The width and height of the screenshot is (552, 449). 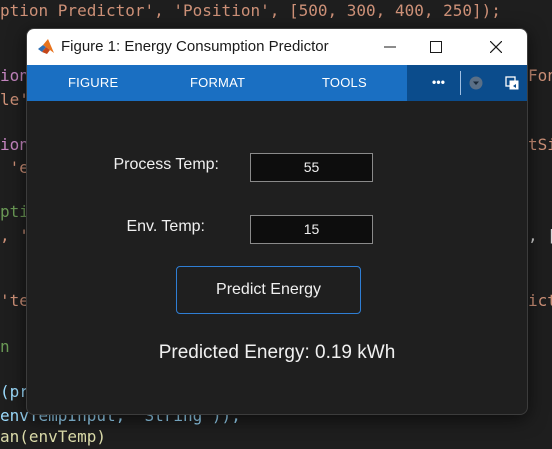 I want to click on code-text: le', so click(x=14, y=99).